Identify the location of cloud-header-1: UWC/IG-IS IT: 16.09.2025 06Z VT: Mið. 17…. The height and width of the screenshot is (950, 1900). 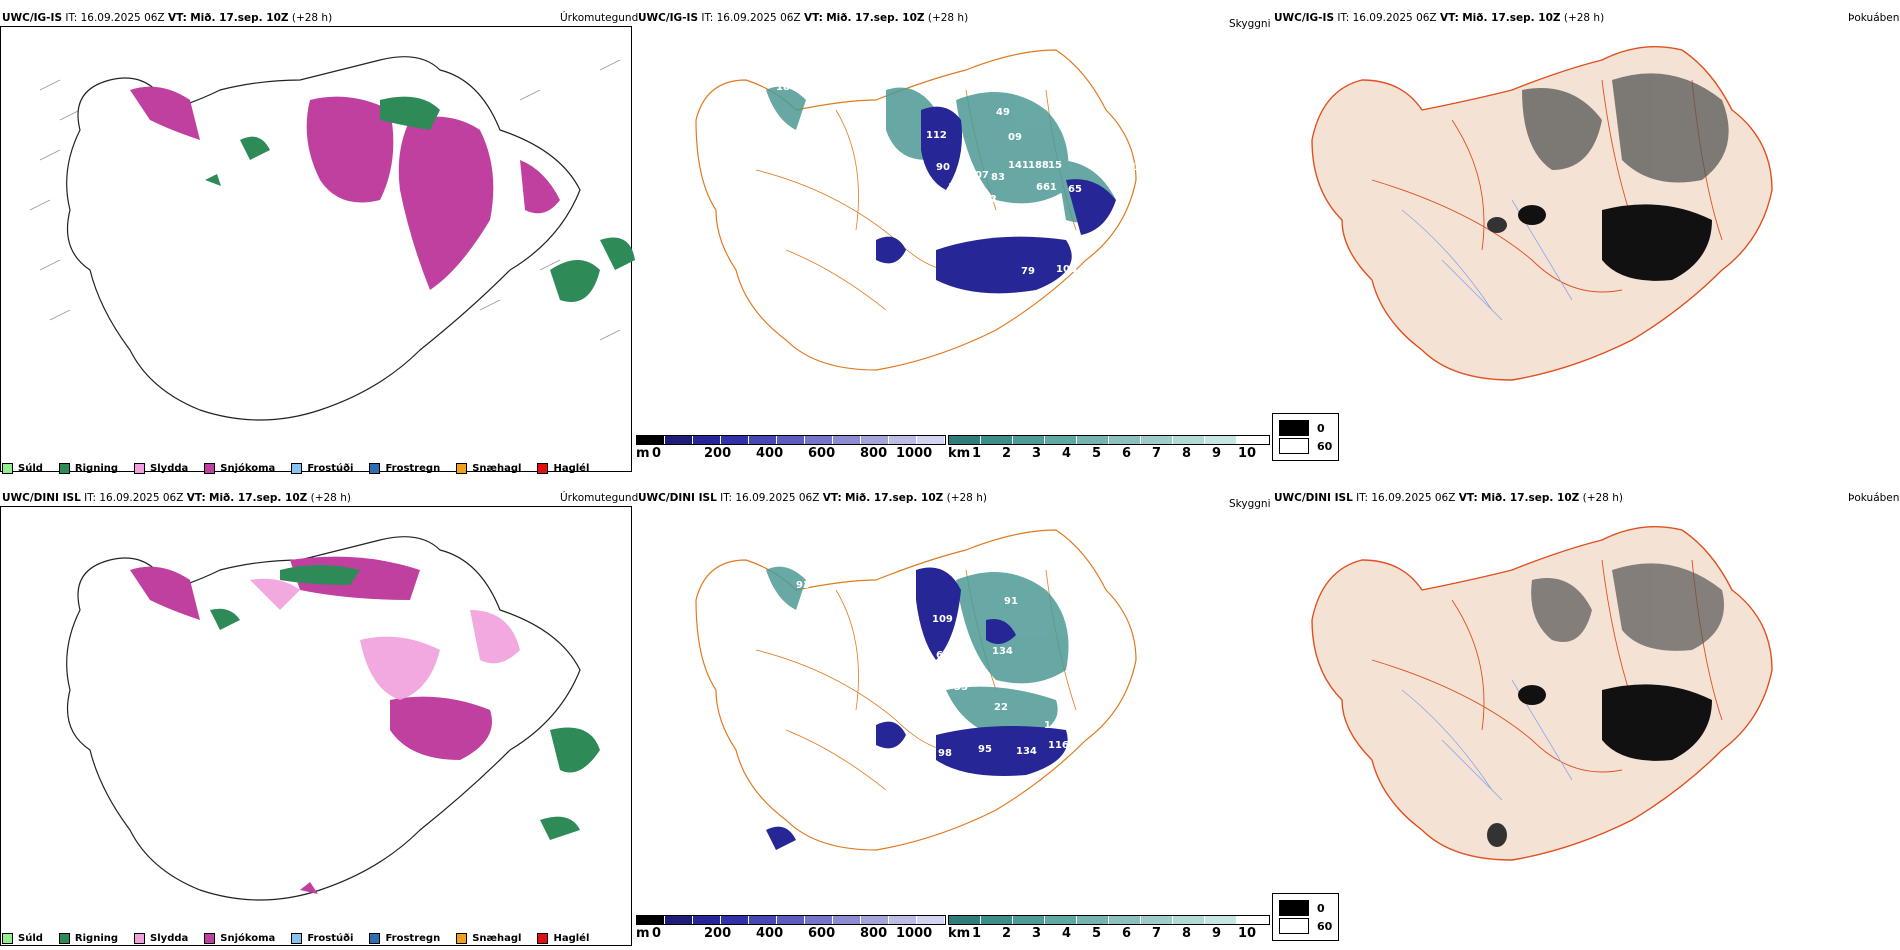
(803, 18).